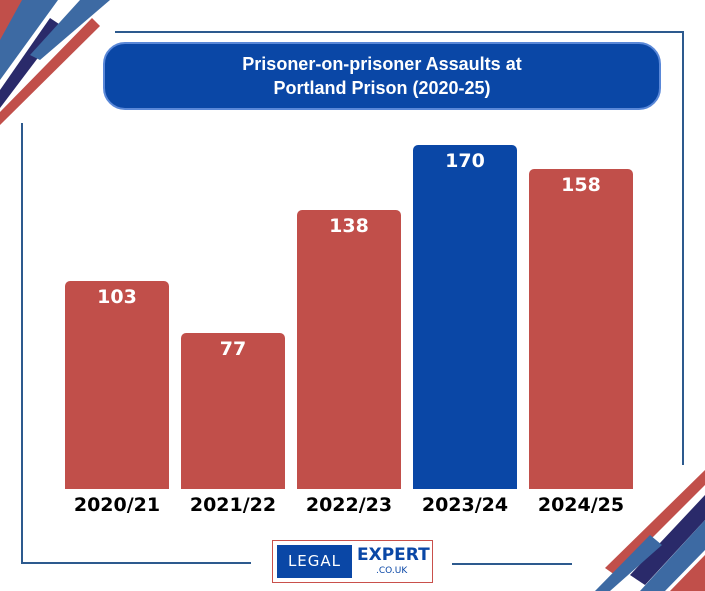  I want to click on logo-right: EXPERT, so click(393, 555).